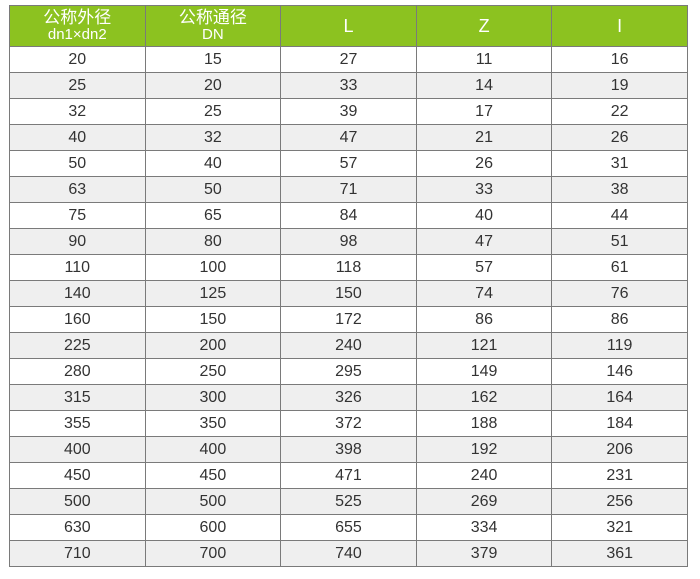 The width and height of the screenshot is (700, 579). Describe the element at coordinates (213, 371) in the screenshot. I see `table-cell: 250` at that location.